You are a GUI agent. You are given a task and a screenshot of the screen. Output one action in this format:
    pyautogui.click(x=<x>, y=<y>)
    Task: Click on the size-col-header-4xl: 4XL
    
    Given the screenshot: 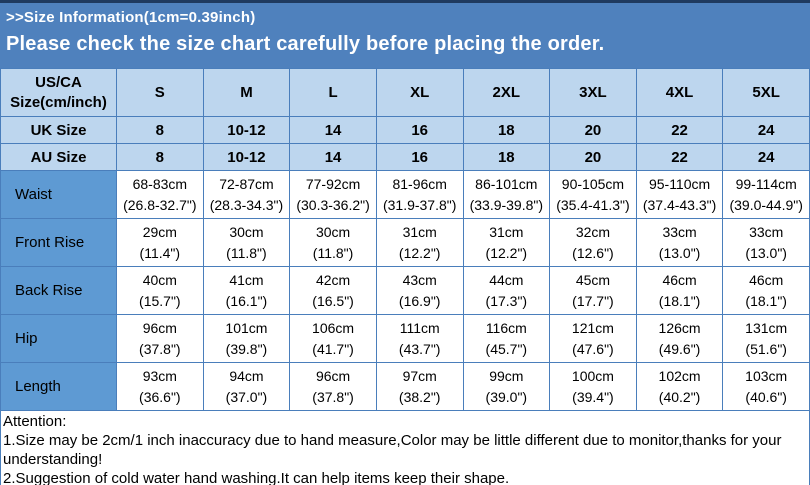 What is the action you would take?
    pyautogui.click(x=679, y=92)
    